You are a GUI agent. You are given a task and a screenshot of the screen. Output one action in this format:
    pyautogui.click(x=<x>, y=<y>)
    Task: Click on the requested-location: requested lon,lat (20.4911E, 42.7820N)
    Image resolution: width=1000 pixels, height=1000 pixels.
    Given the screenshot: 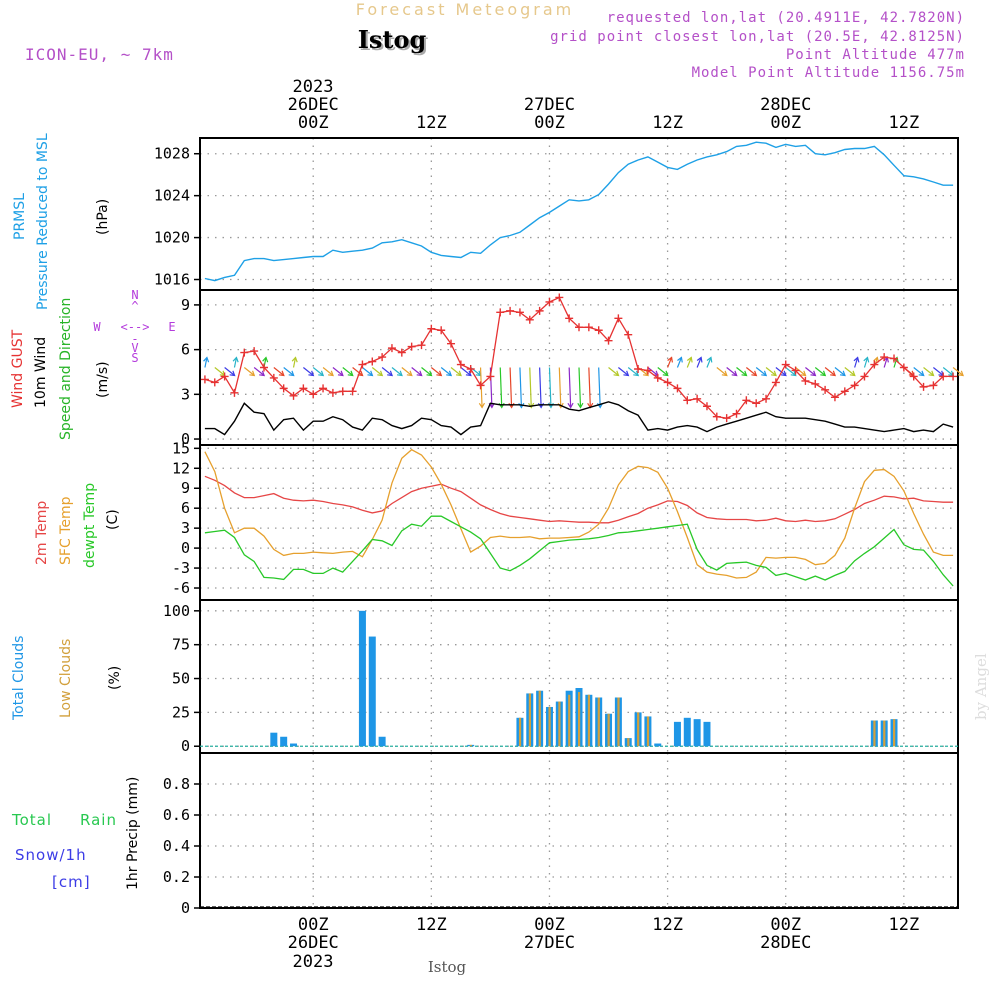 What is the action you would take?
    pyautogui.click(x=786, y=18)
    